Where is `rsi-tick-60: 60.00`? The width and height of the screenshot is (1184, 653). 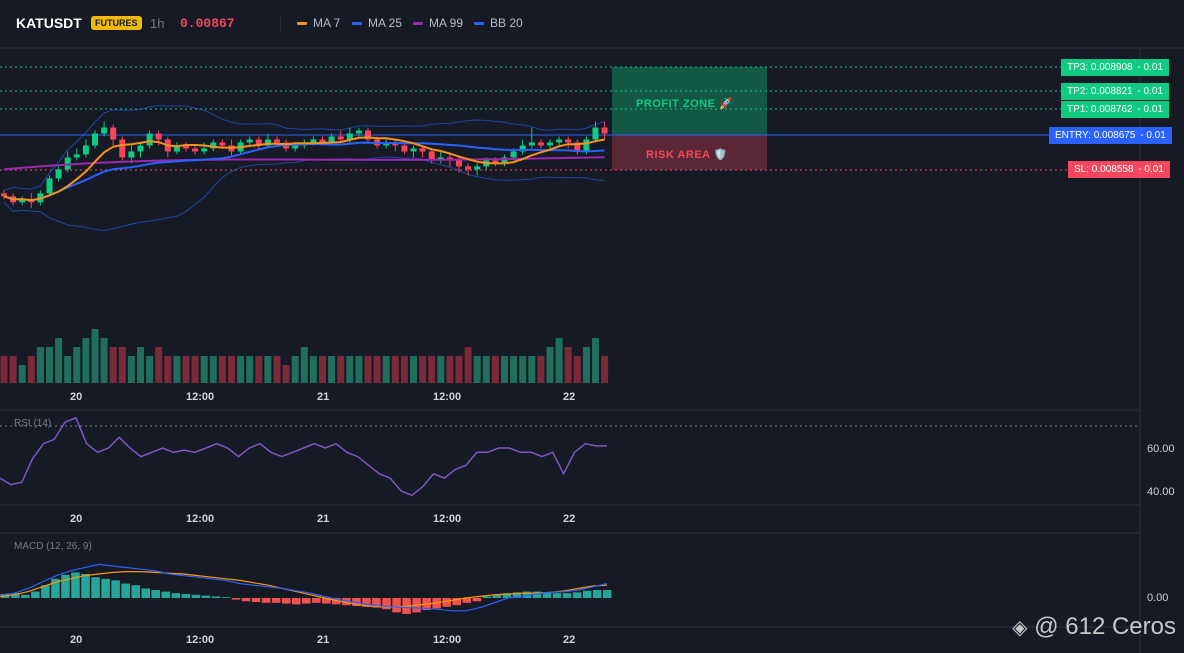
rsi-tick-60: 60.00 is located at coordinates (1161, 449).